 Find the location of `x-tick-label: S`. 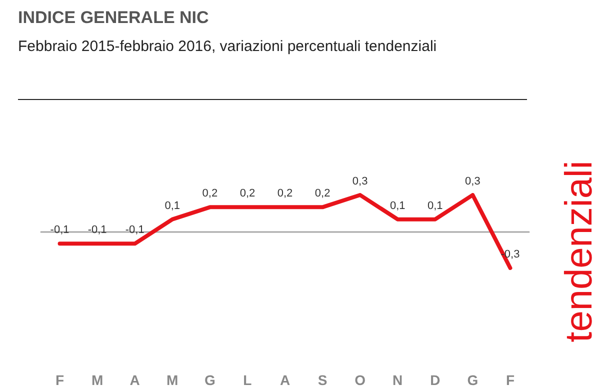

x-tick-label: S is located at coordinates (323, 379).